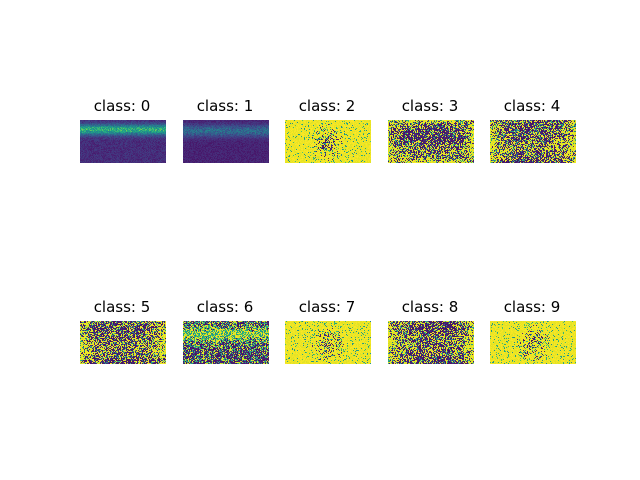 The image size is (640, 480). I want to click on panel-title-6: class: 6, so click(225, 307).